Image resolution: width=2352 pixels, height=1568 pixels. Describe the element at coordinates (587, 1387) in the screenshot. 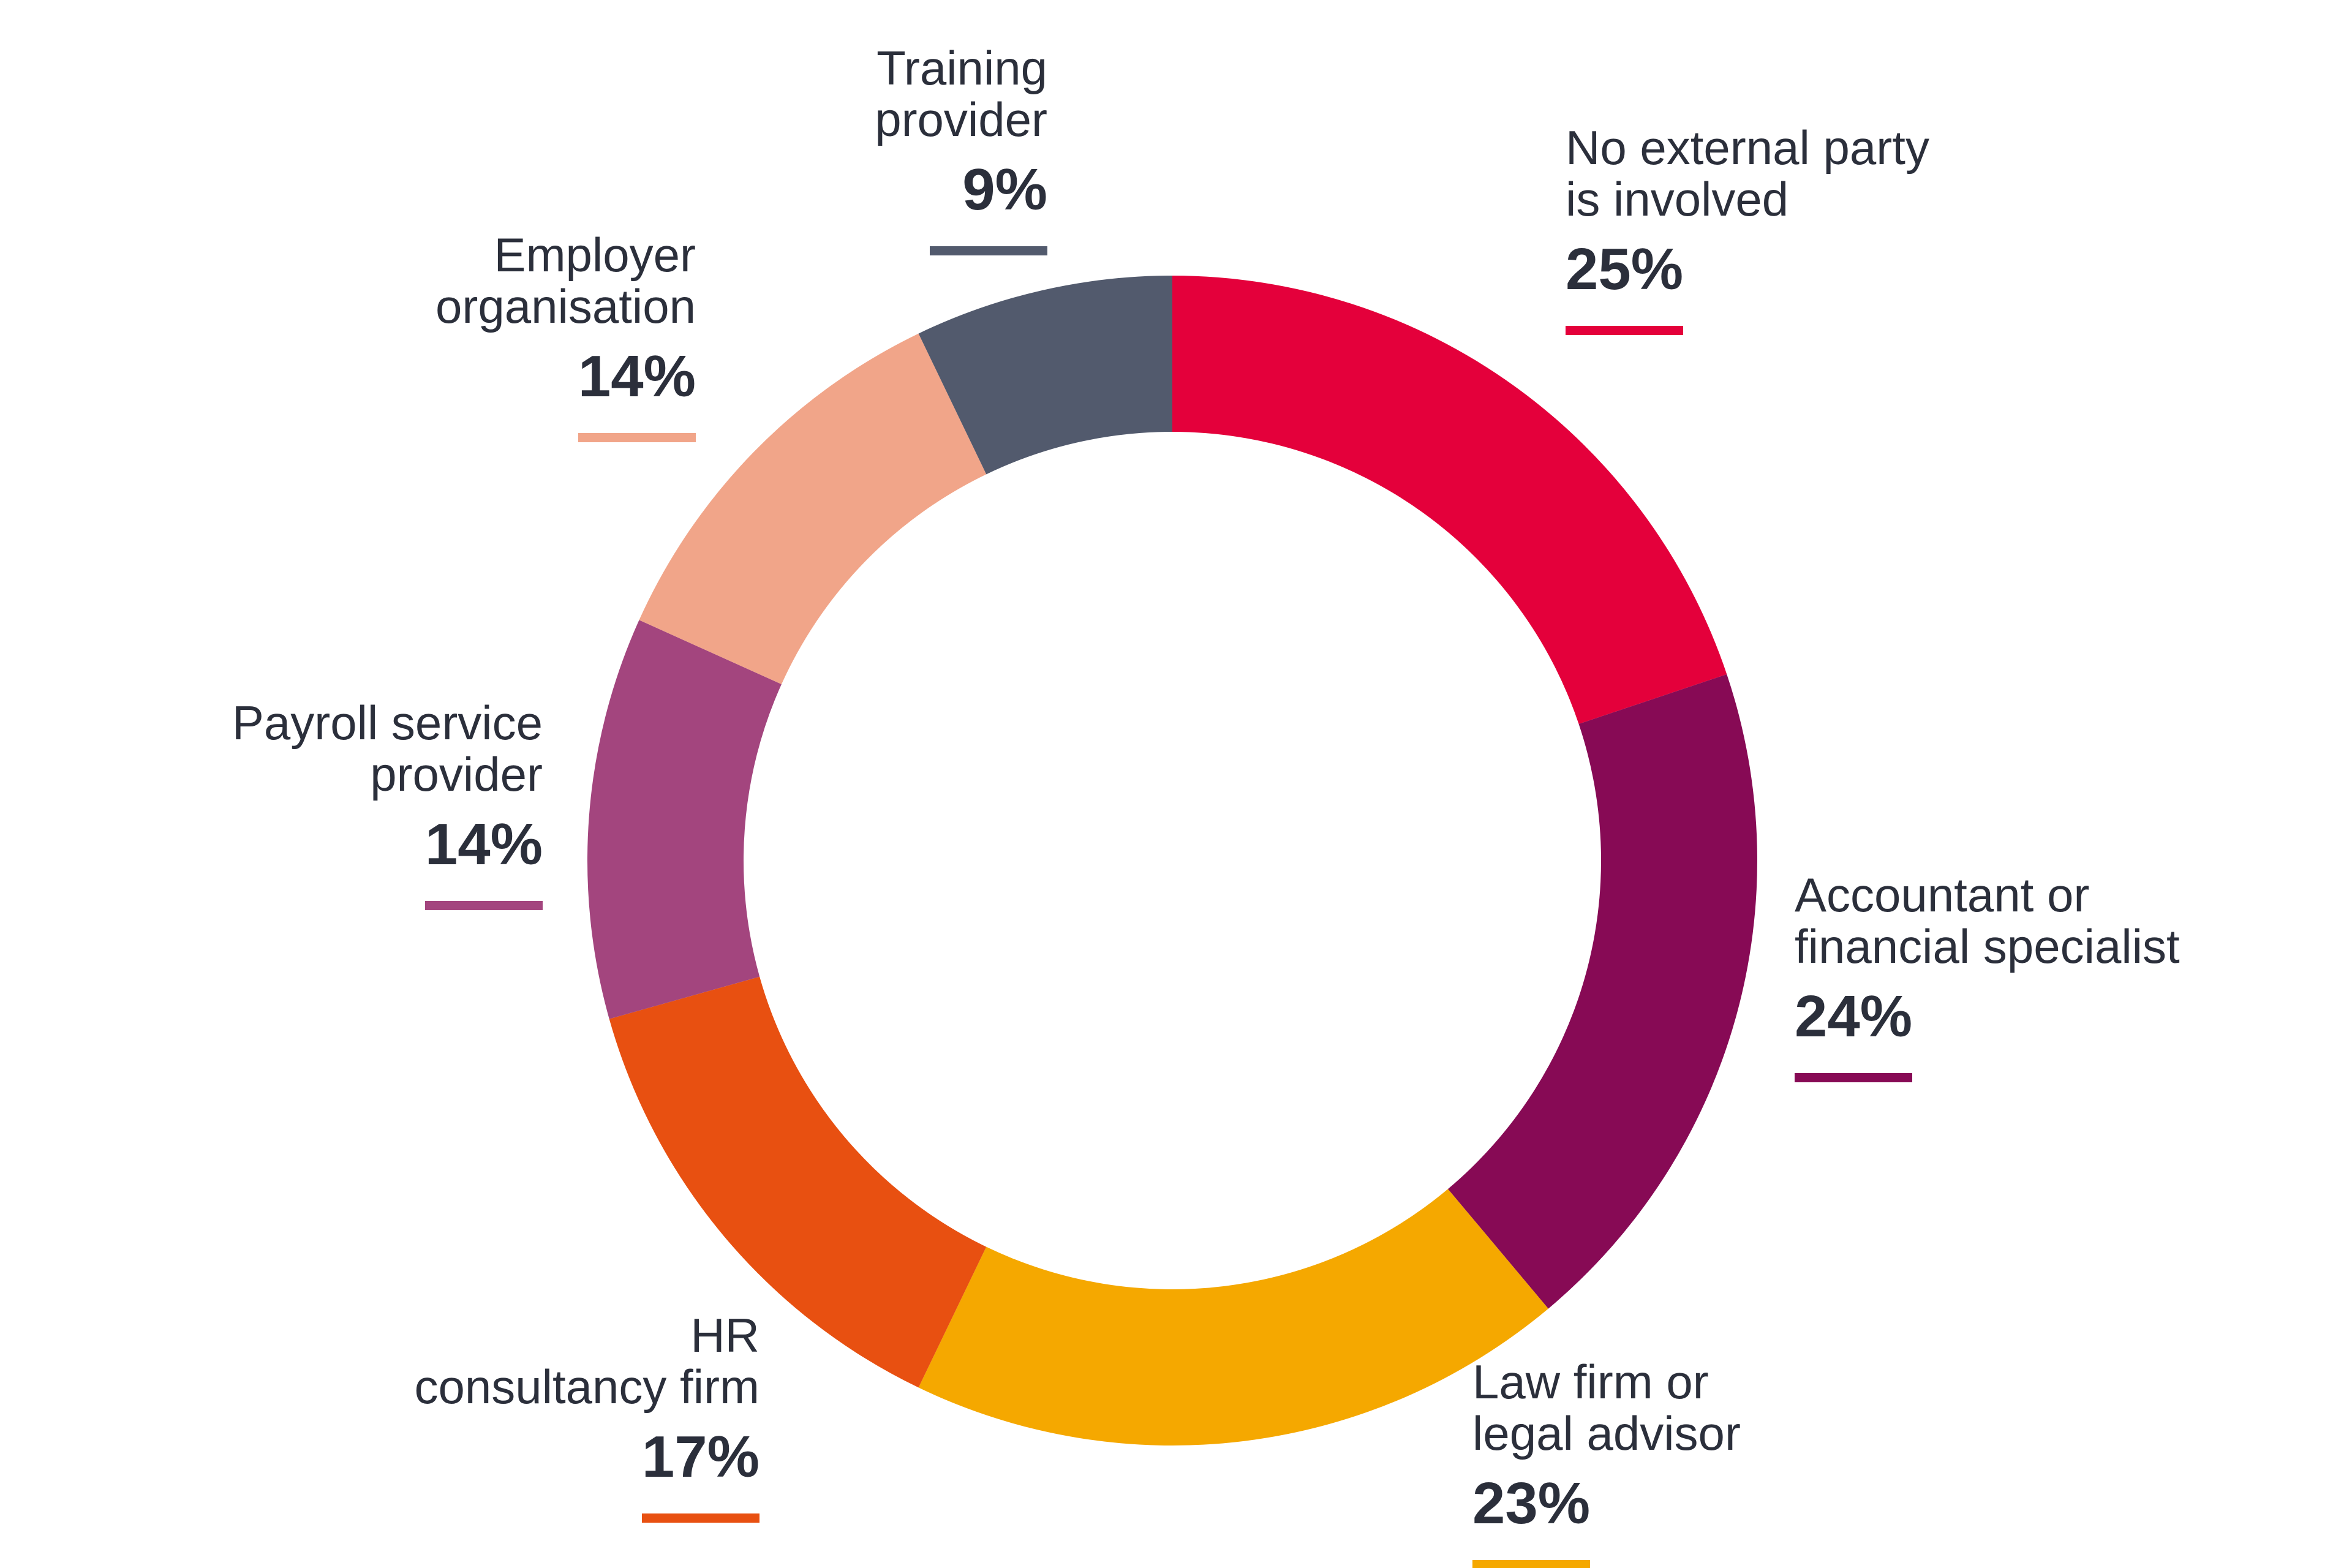

I see `category-label-line: consultancy firm` at that location.